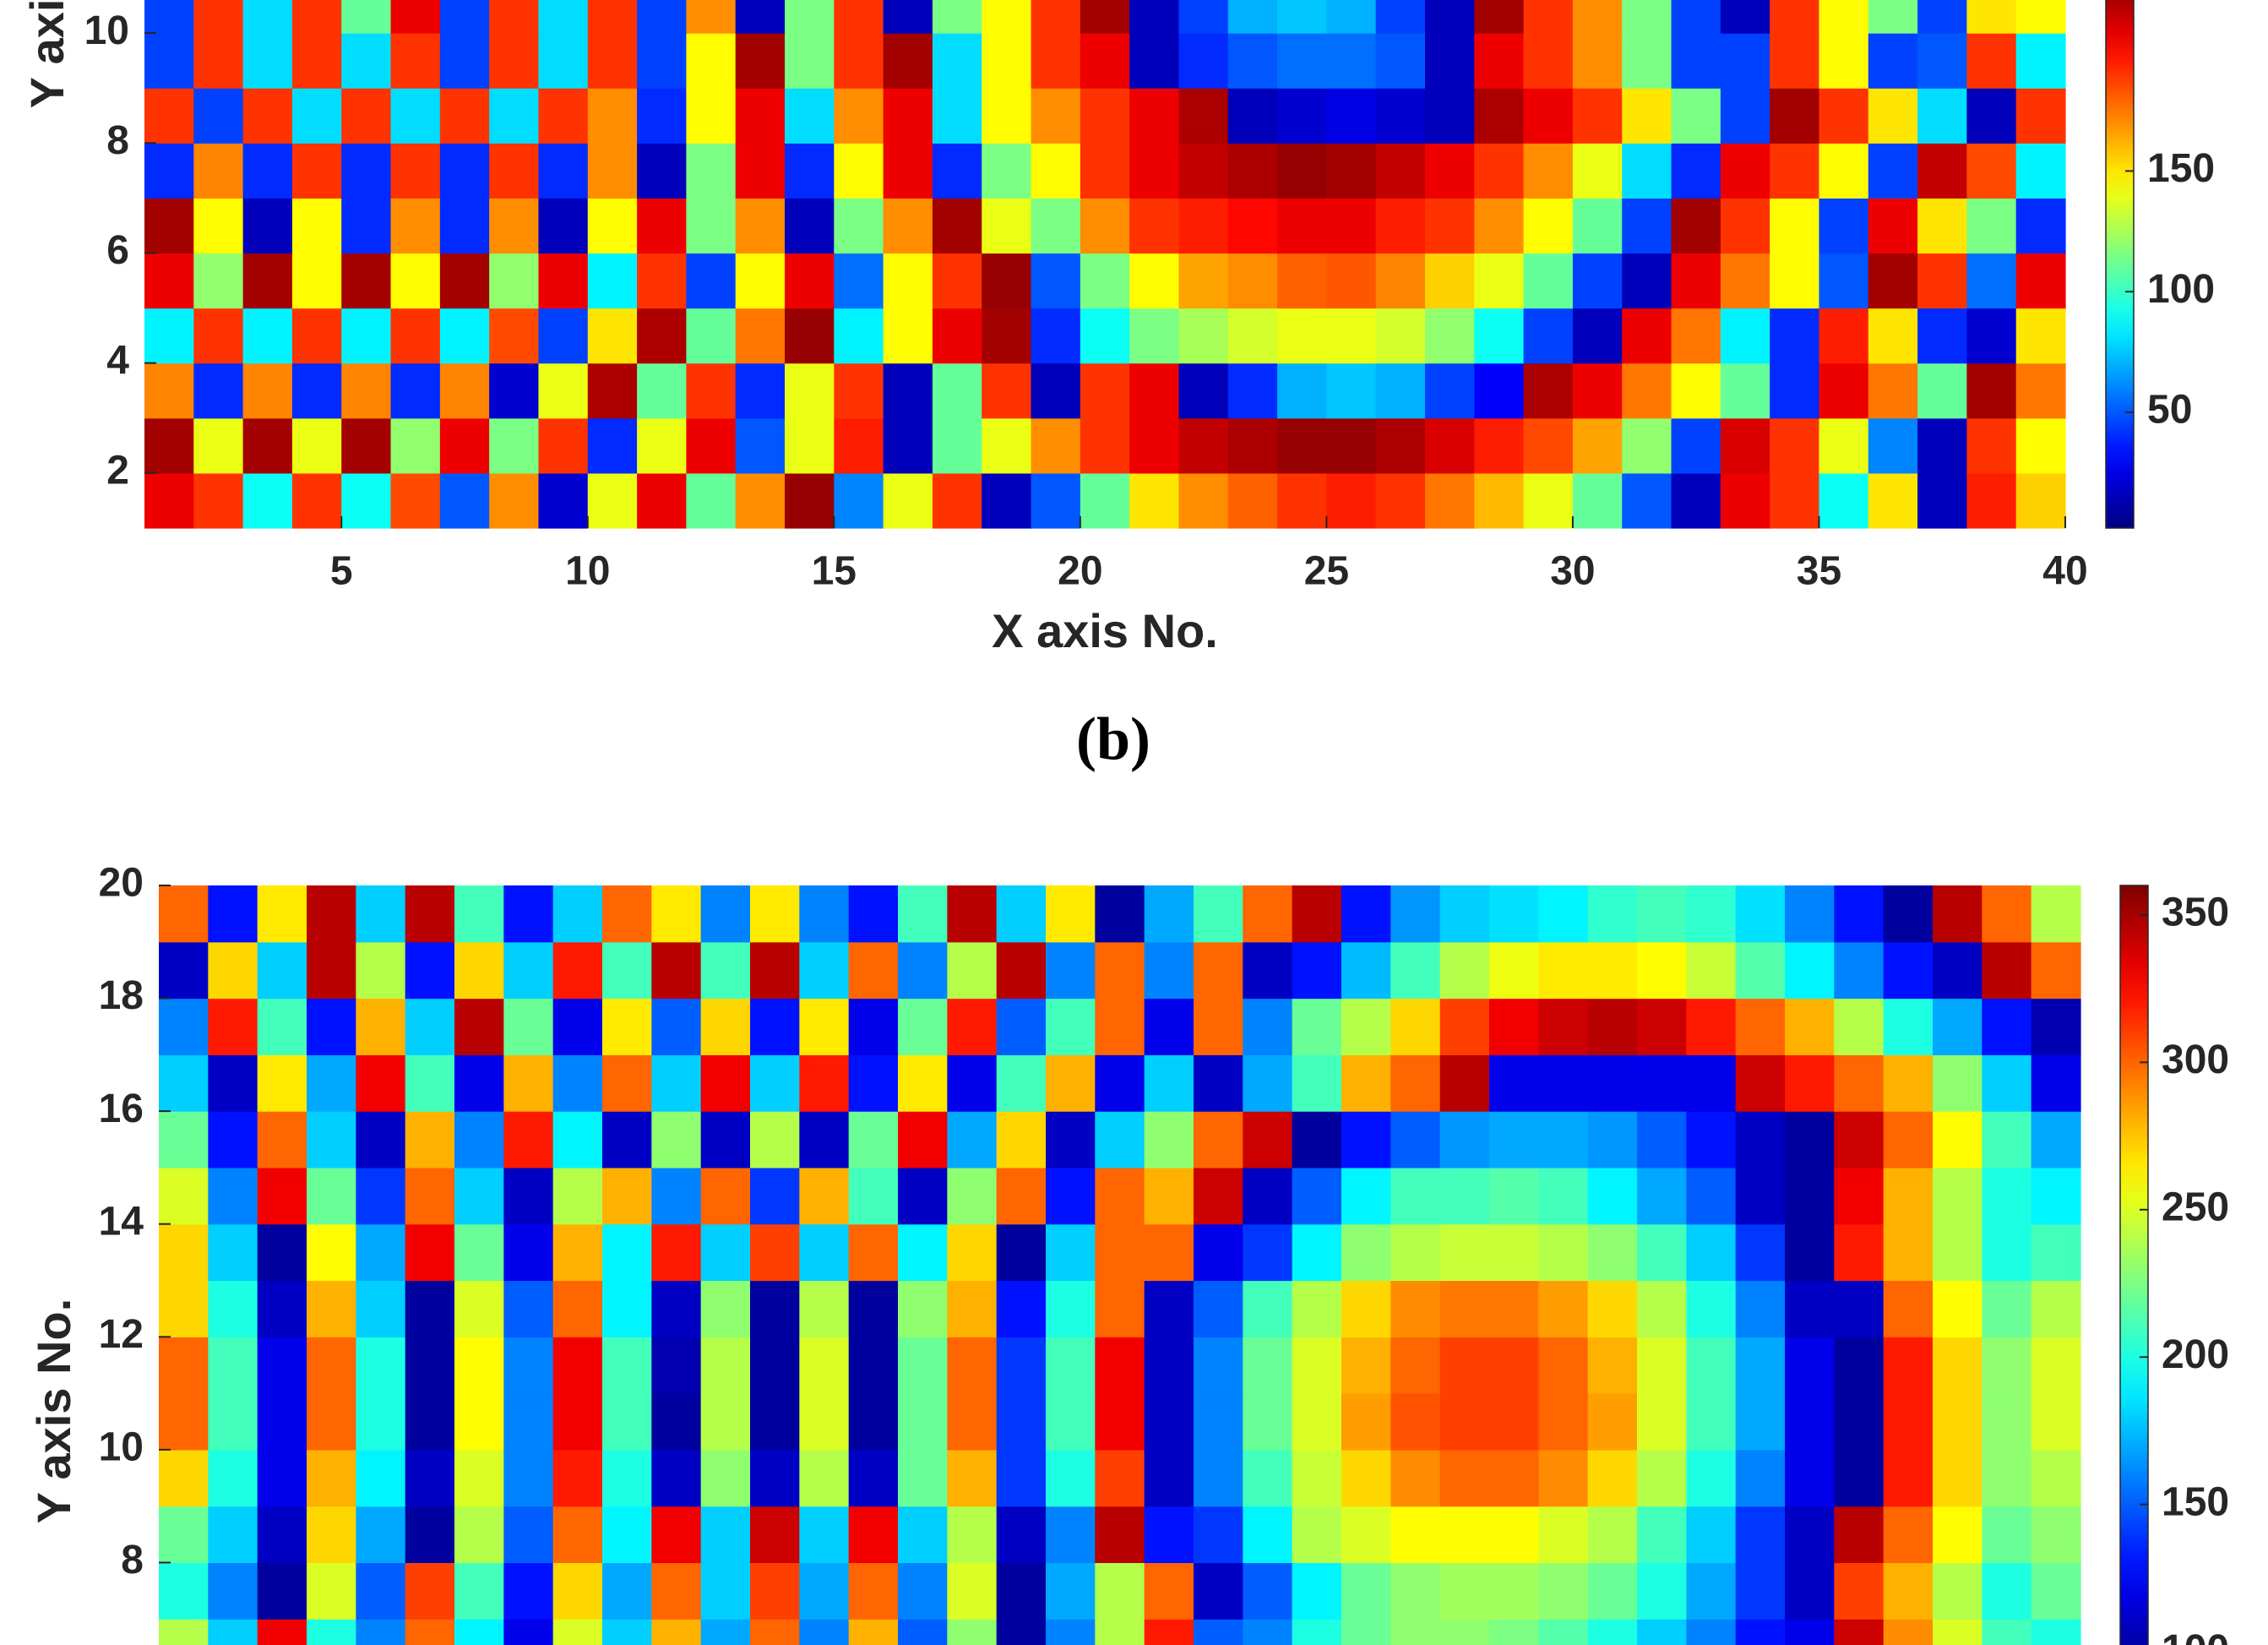  Describe the element at coordinates (1080, 571) in the screenshot. I see `x-tick-label: 20` at that location.